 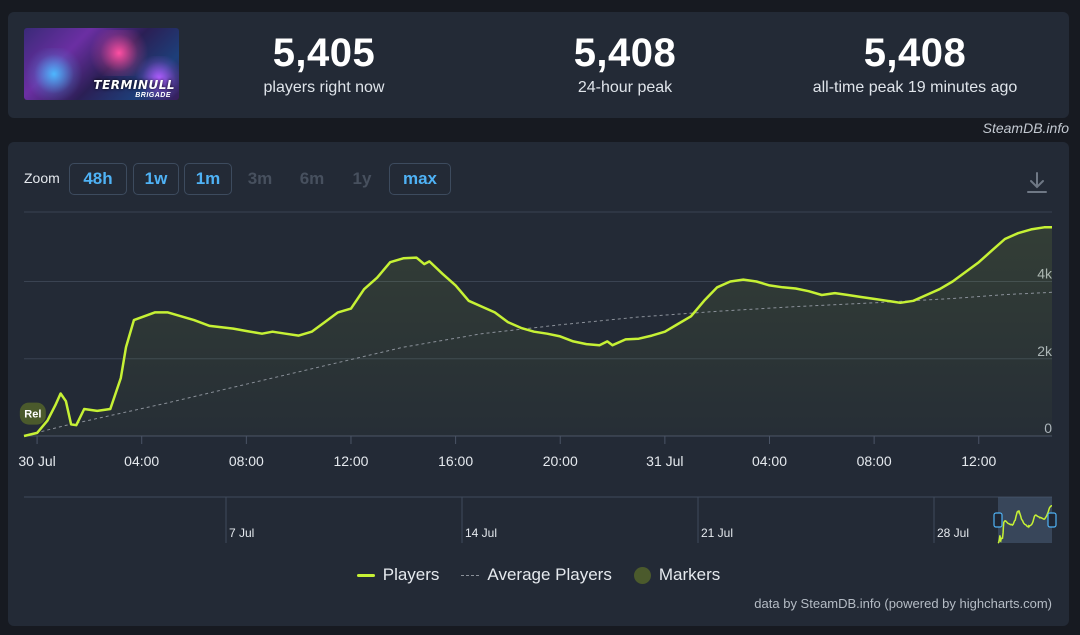 What do you see at coordinates (156, 179) in the screenshot?
I see `zoom-1w-button: 1w` at bounding box center [156, 179].